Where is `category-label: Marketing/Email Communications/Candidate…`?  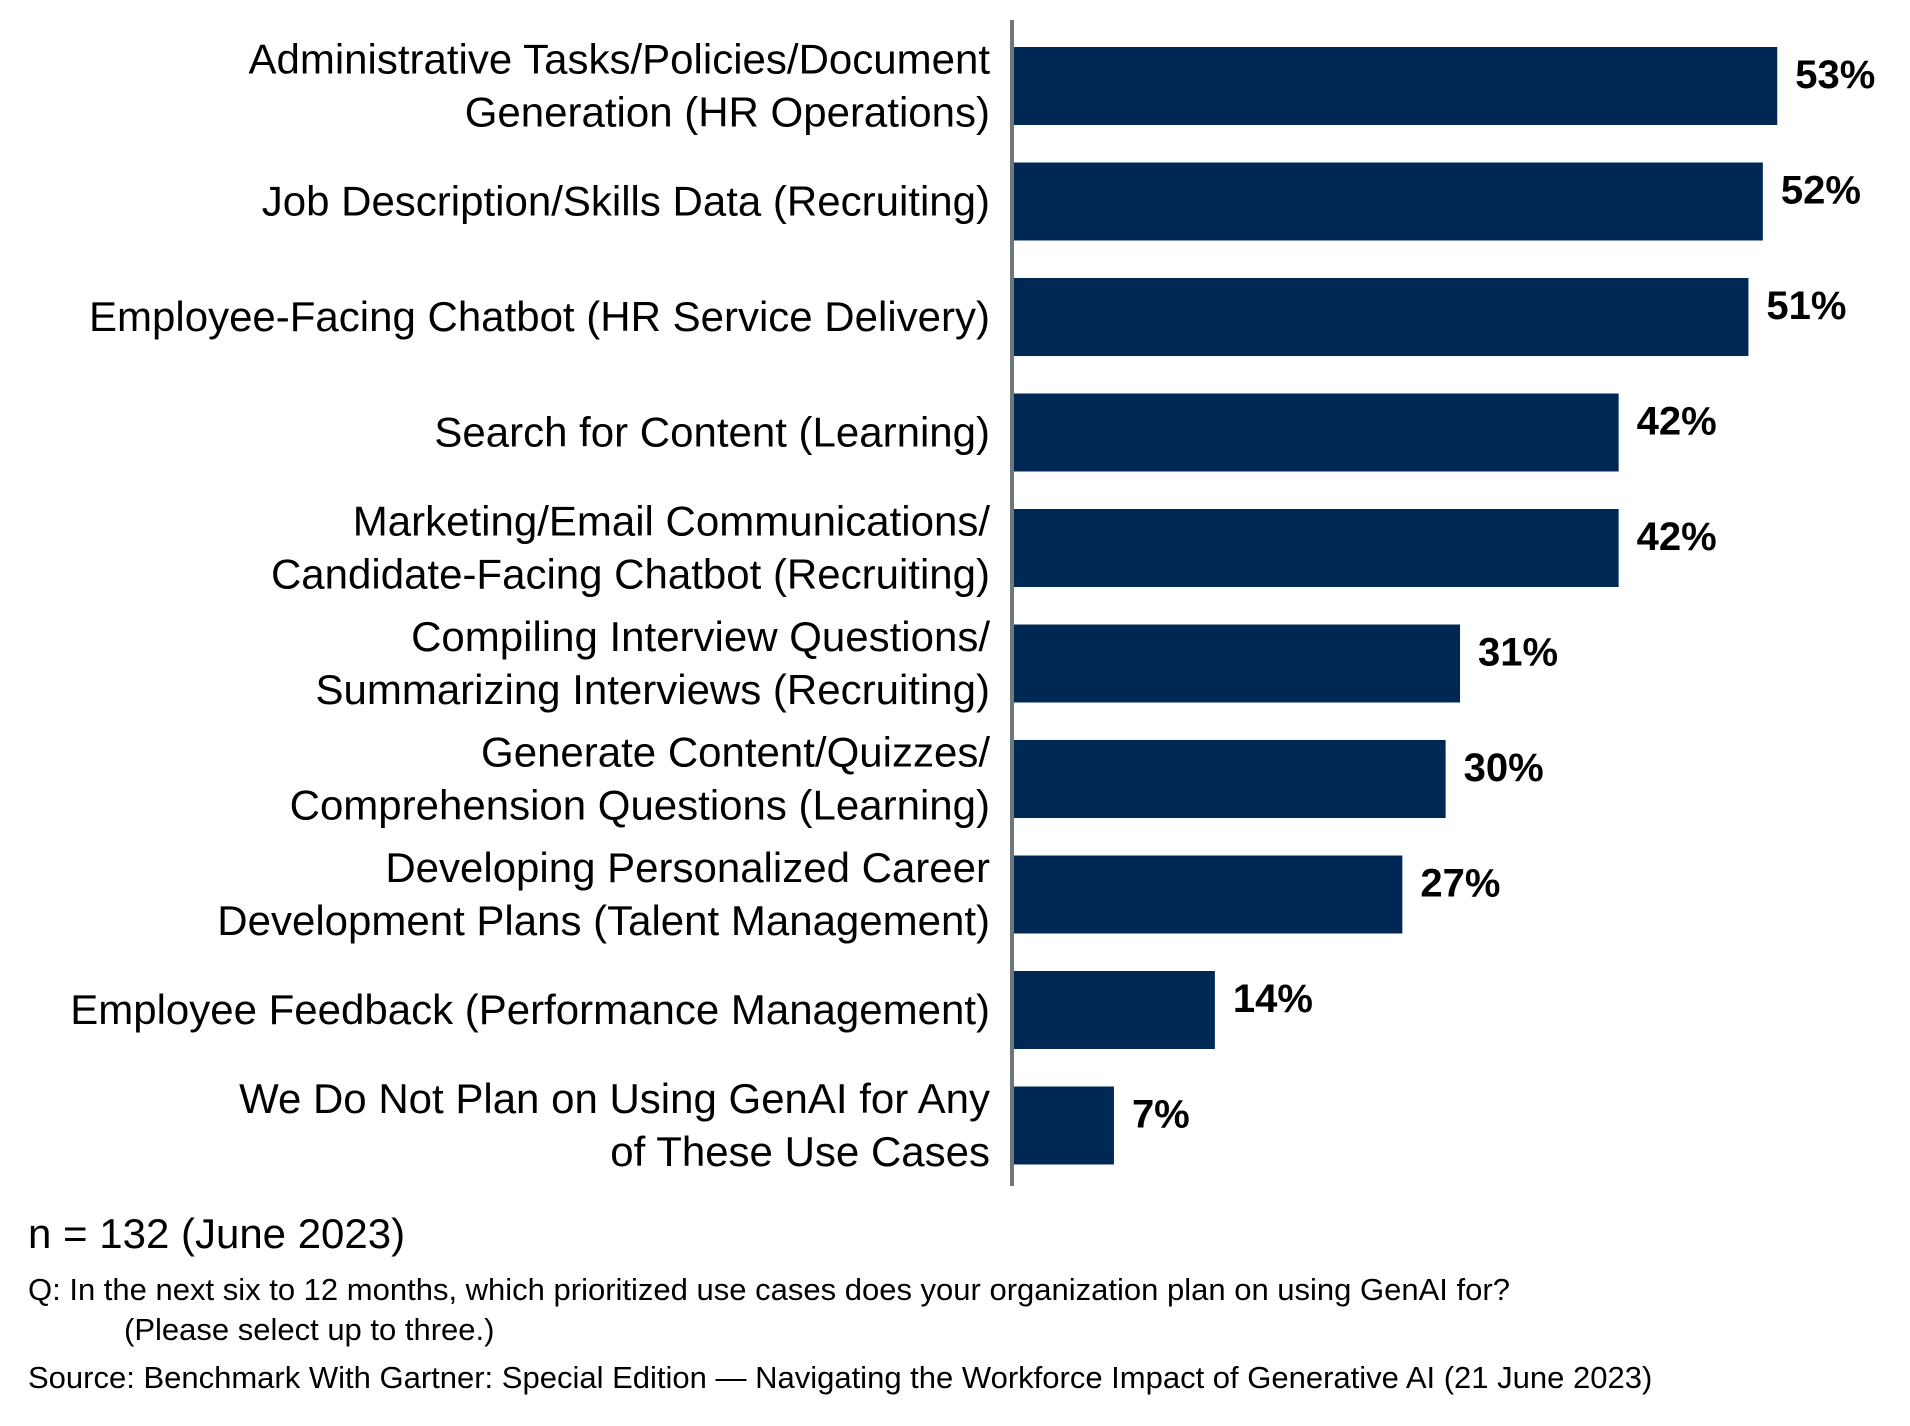 category-label: Marketing/Email Communications/Candidate… is located at coordinates (630, 548).